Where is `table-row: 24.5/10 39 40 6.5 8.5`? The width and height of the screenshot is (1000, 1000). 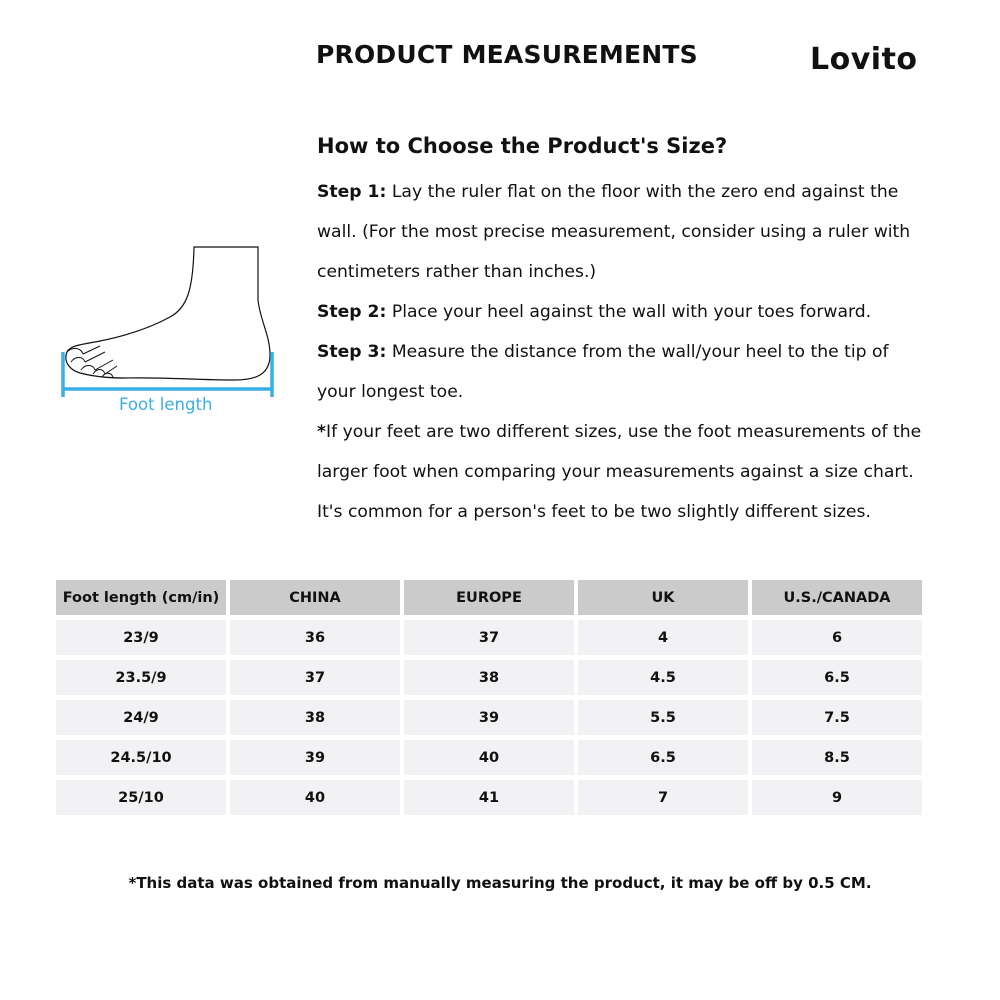 table-row: 24.5/10 39 40 6.5 8.5 is located at coordinates (489, 757).